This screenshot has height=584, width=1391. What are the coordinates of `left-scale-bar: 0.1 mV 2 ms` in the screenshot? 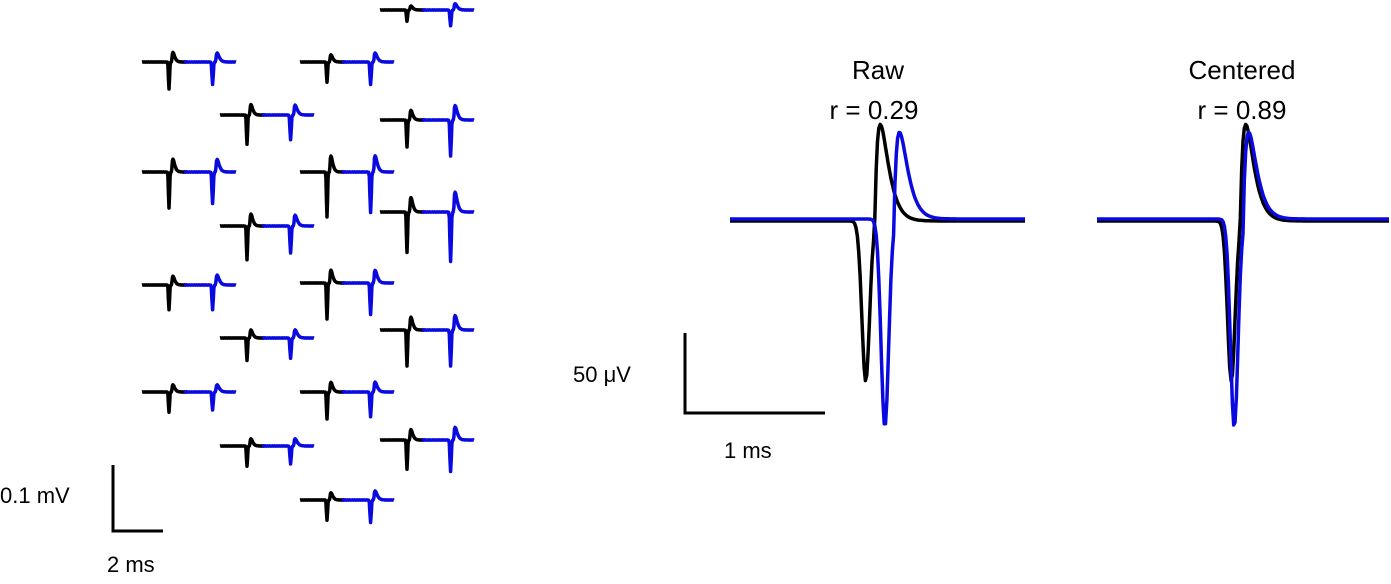 It's located at (81, 521).